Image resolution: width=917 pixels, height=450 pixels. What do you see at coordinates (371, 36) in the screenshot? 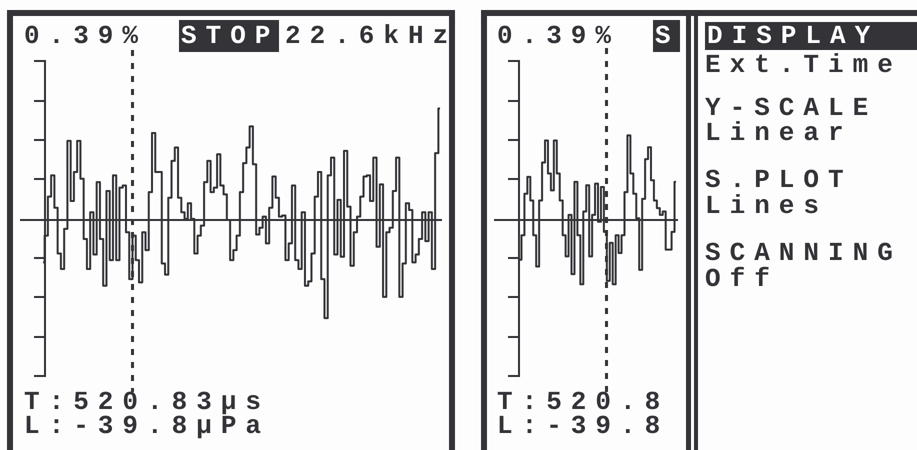
I see `text: 22.6kHz` at bounding box center [371, 36].